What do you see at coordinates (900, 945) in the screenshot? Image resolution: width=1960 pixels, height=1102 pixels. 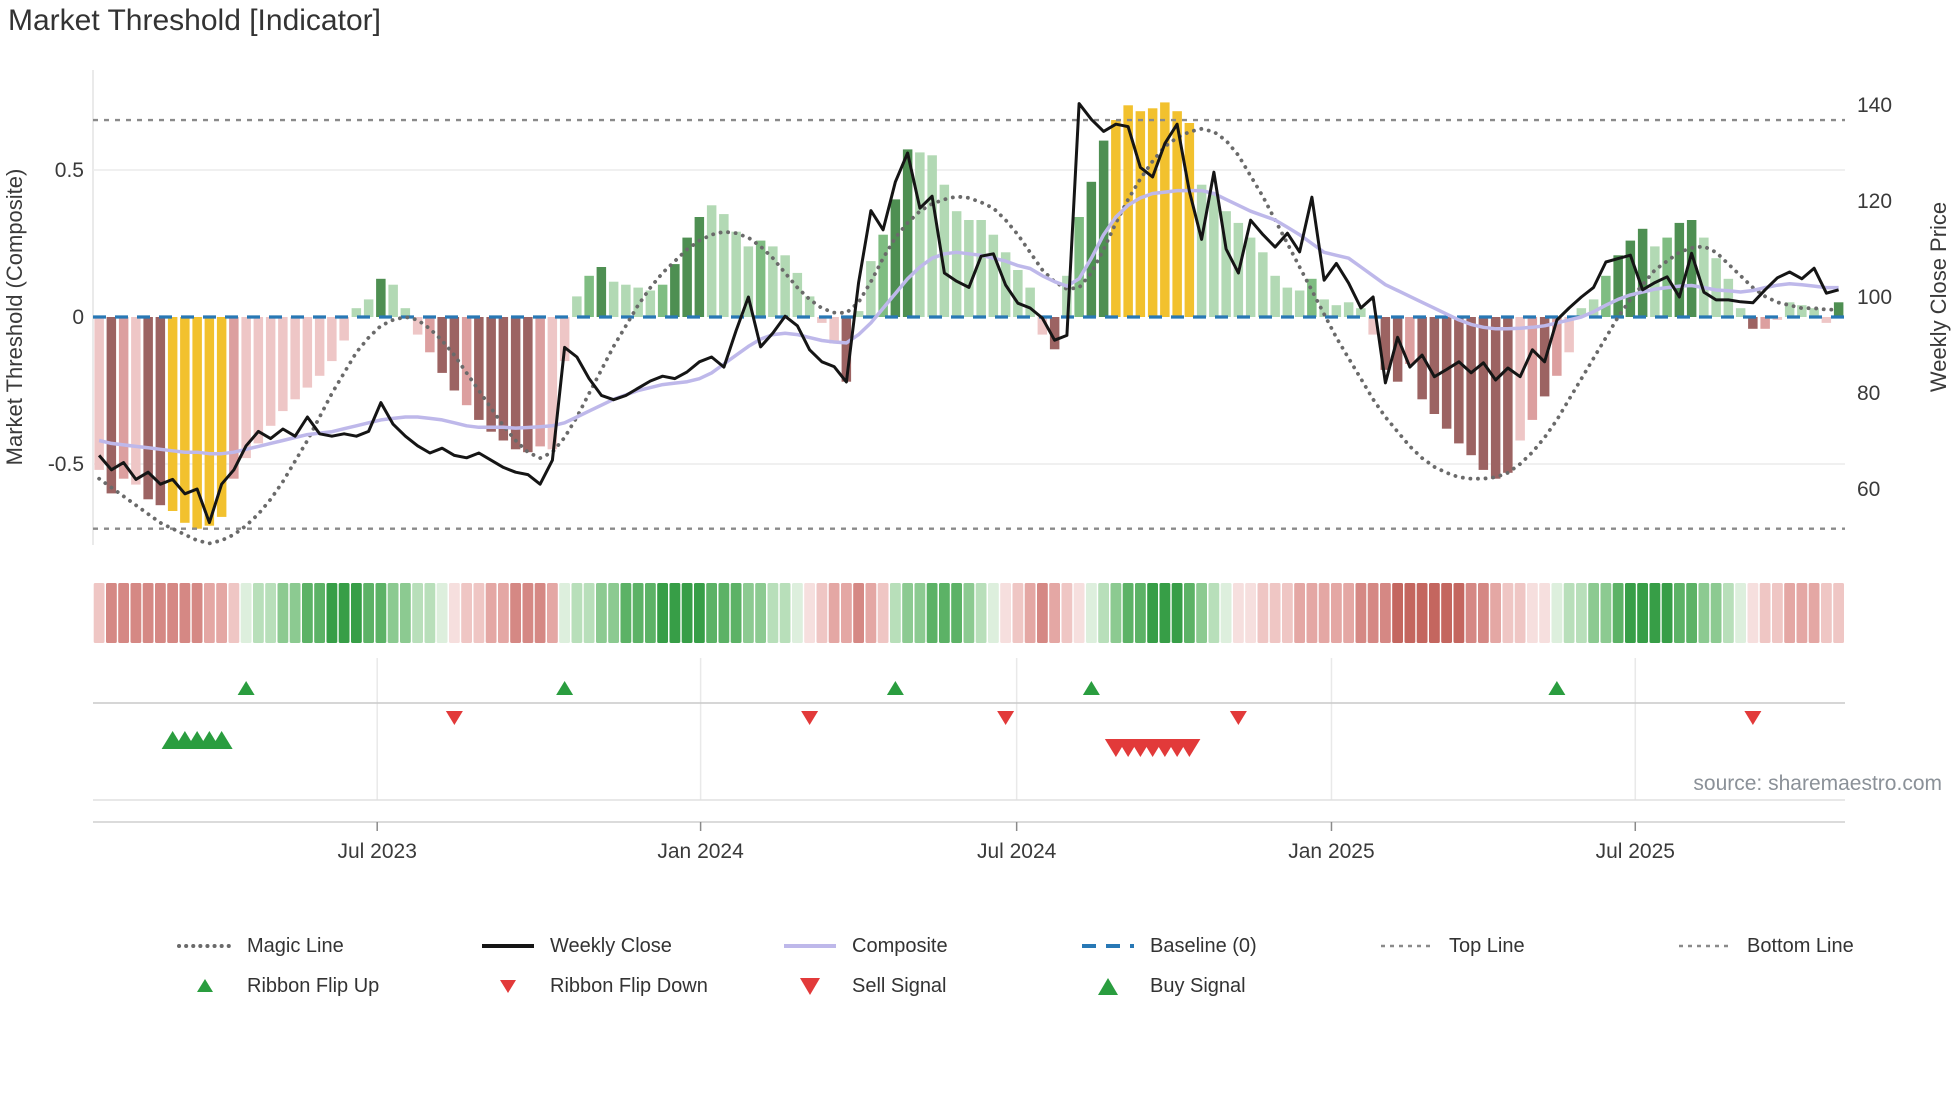 I see `legend-label: Composite` at bounding box center [900, 945].